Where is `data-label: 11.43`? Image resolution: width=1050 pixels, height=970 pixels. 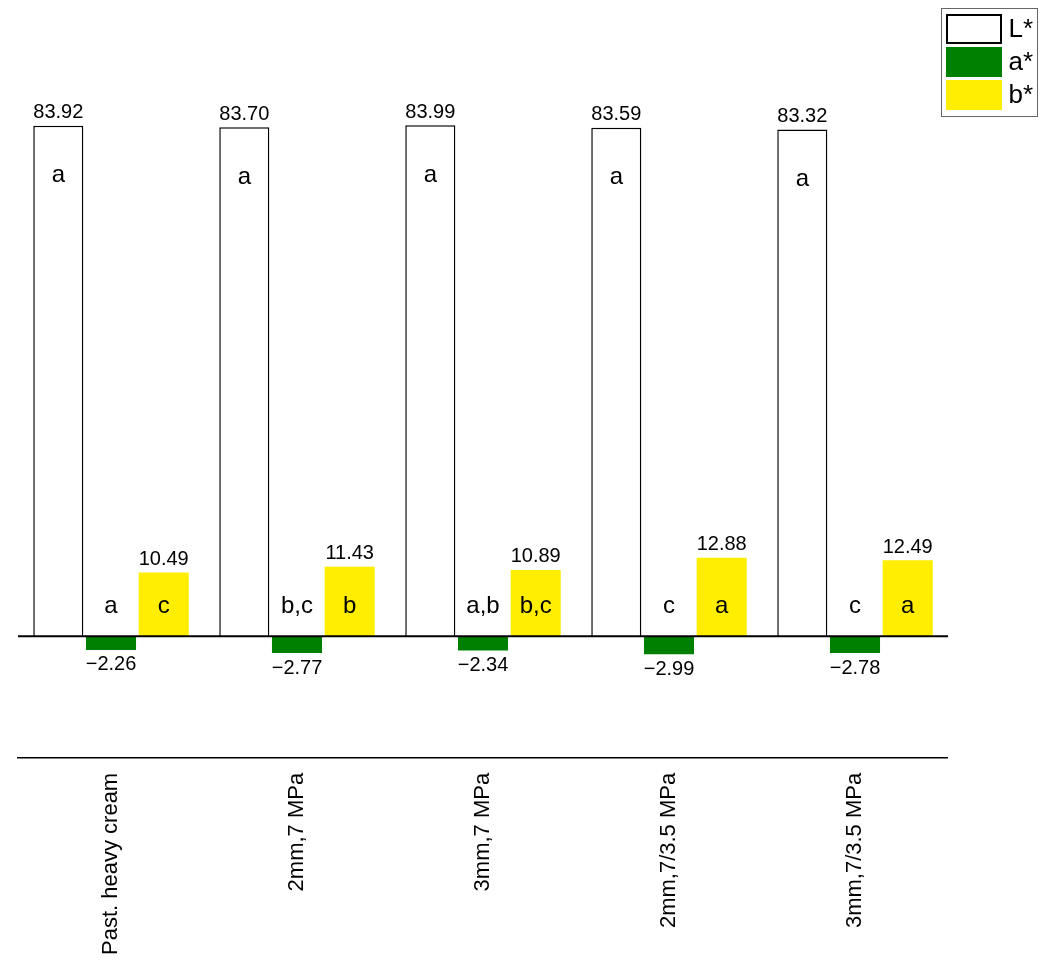
data-label: 11.43 is located at coordinates (349, 552).